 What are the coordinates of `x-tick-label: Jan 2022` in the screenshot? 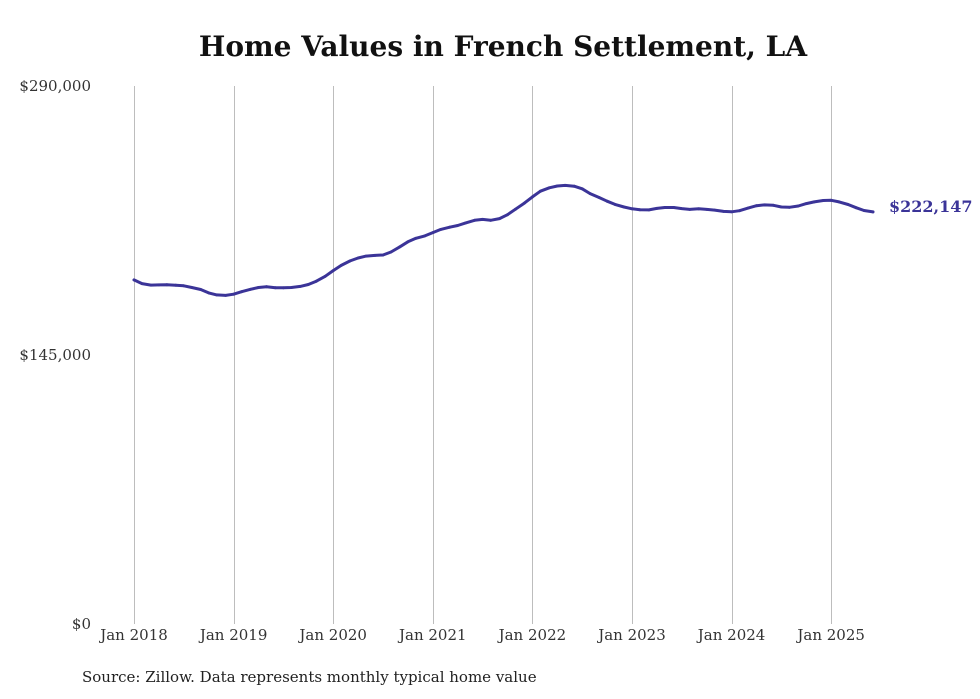 It's located at (532, 635).